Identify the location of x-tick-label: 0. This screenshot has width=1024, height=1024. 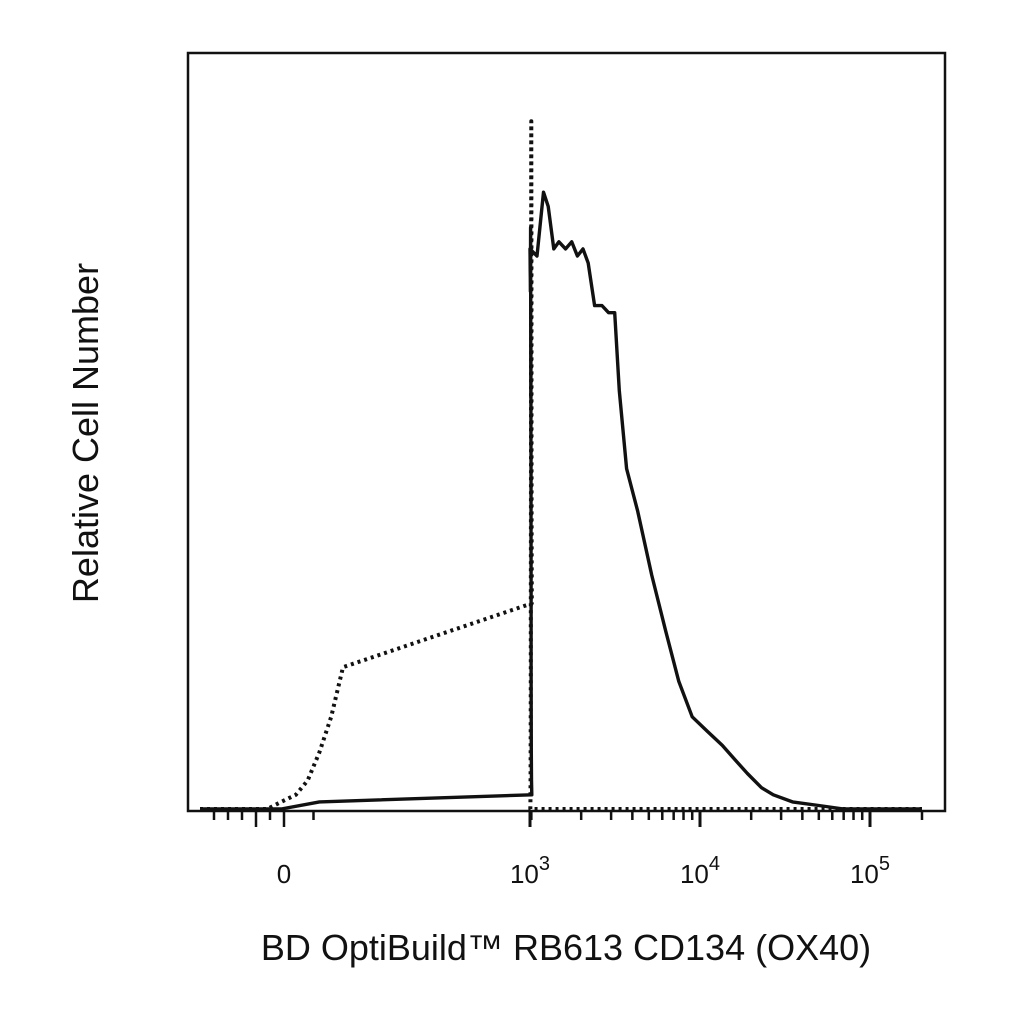
(284, 874).